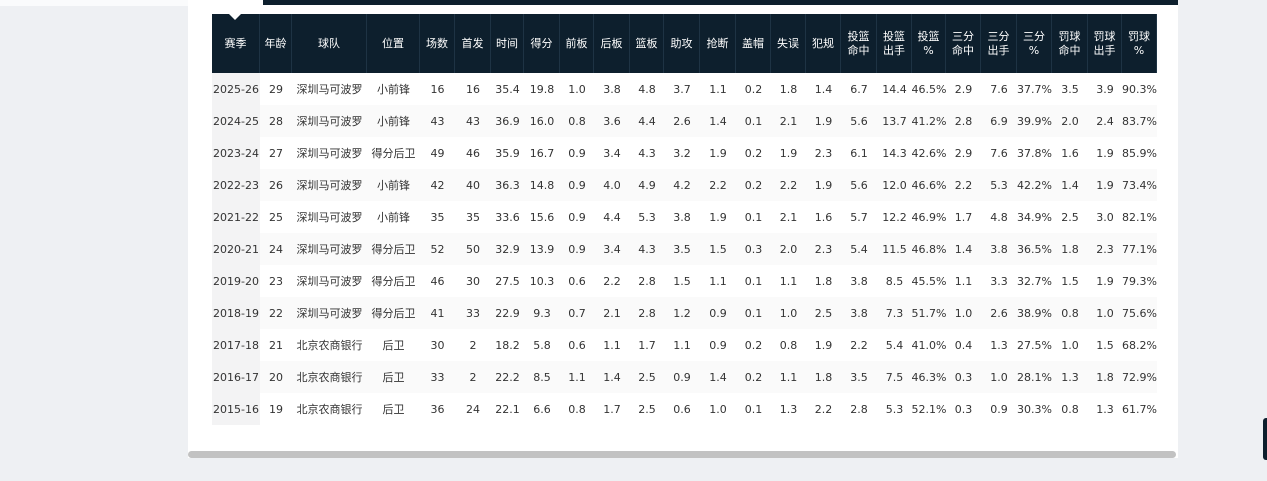 The image size is (1267, 481). What do you see at coordinates (1105, 43) in the screenshot?
I see `column-header: 罚球 出手` at bounding box center [1105, 43].